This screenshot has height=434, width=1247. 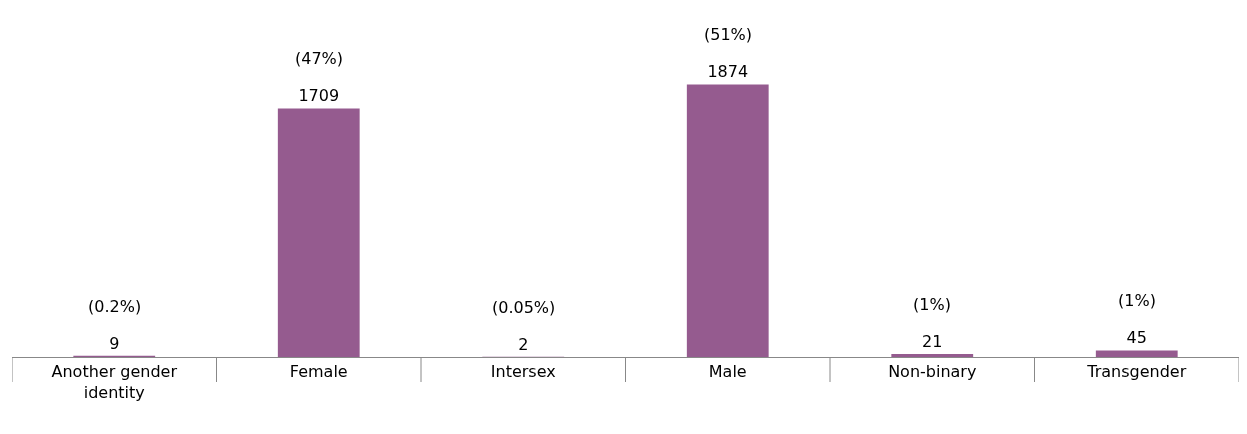 I want to click on data-label: 1709, so click(x=319, y=96).